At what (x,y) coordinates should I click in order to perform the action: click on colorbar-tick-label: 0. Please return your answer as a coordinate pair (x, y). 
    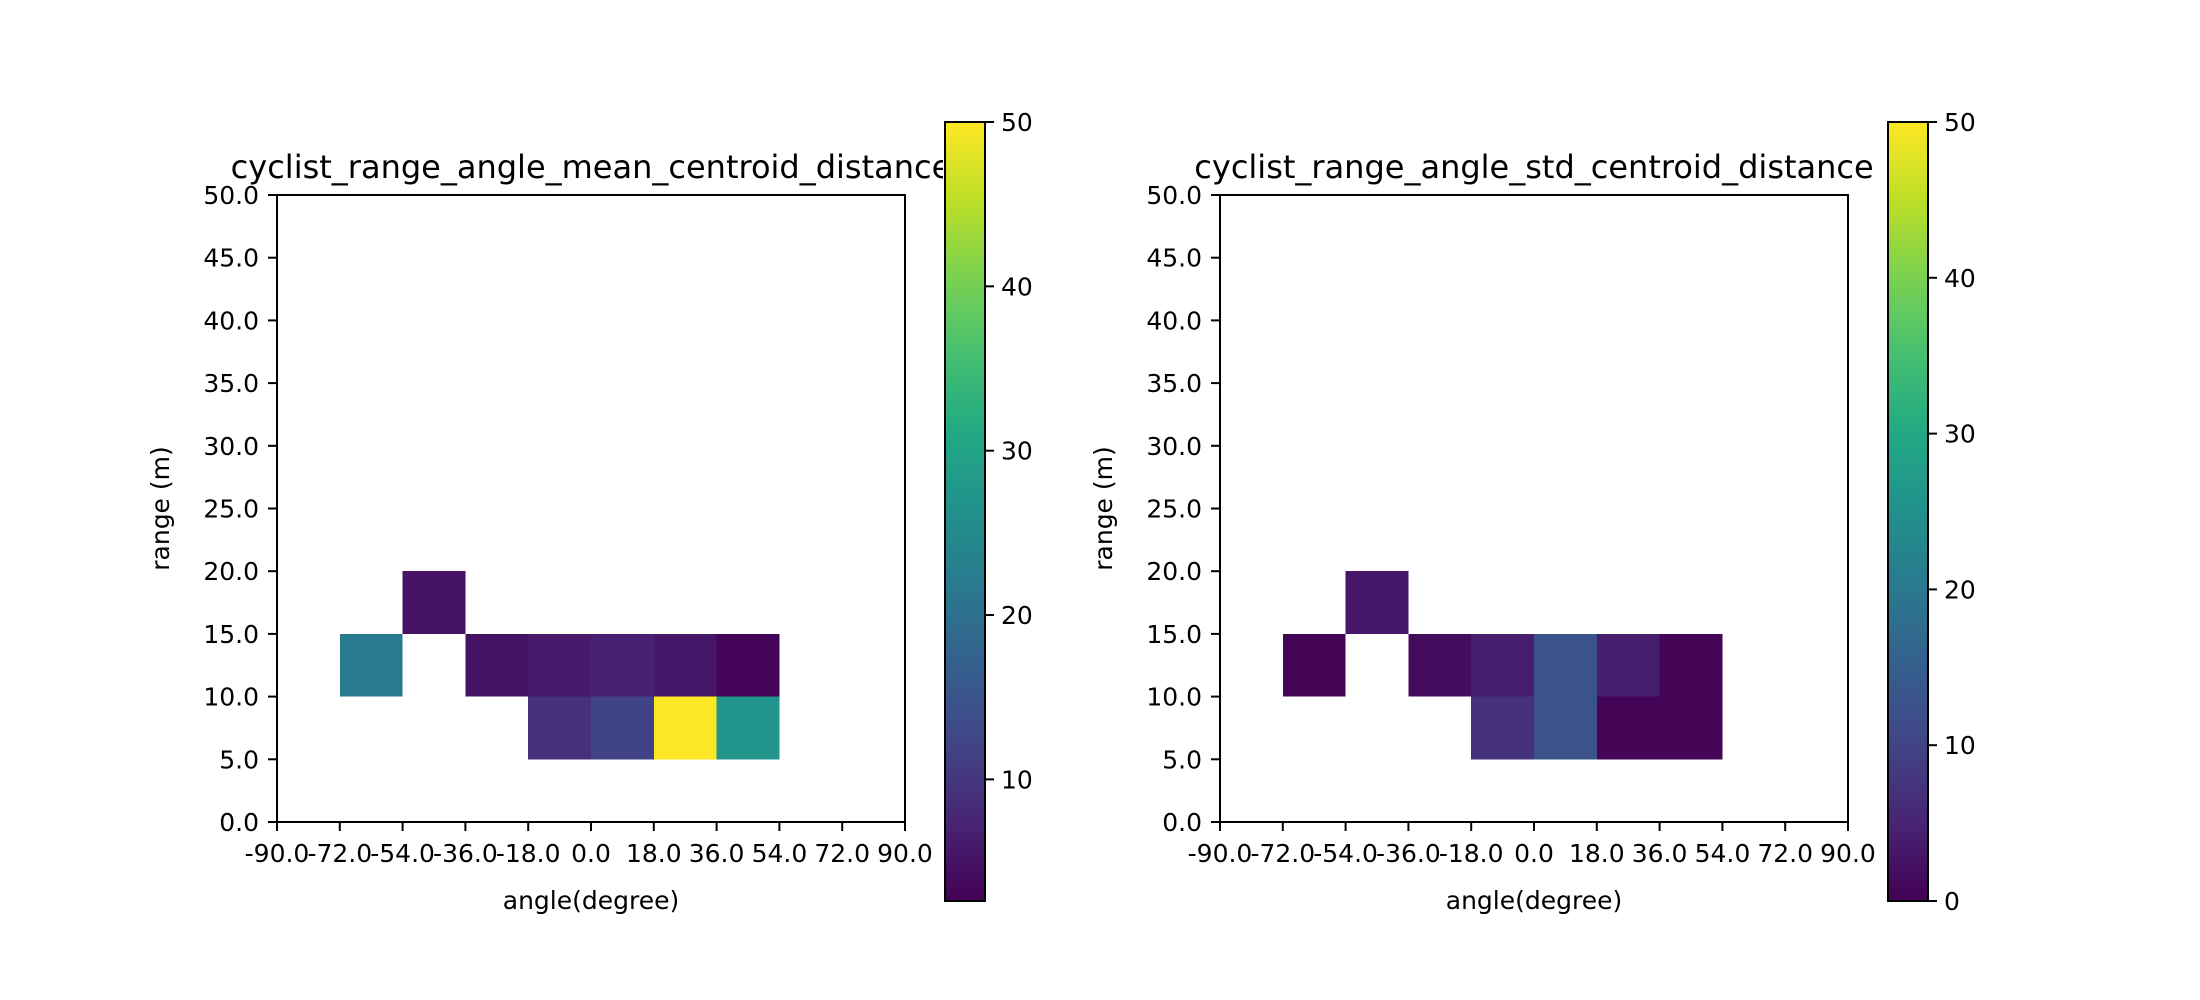
    Looking at the image, I should click on (1952, 901).